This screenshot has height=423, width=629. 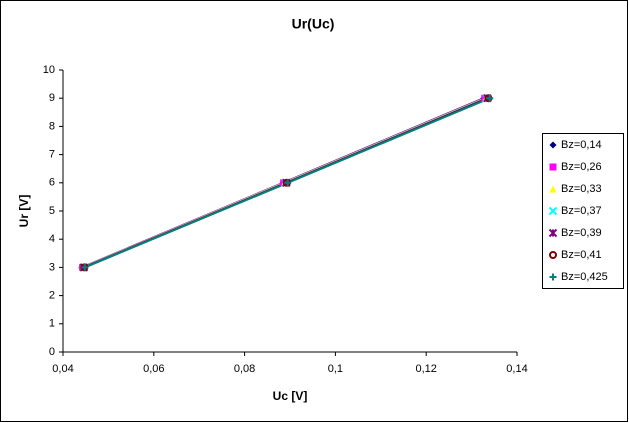 What do you see at coordinates (52, 324) in the screenshot?
I see `y-tick-label: 1` at bounding box center [52, 324].